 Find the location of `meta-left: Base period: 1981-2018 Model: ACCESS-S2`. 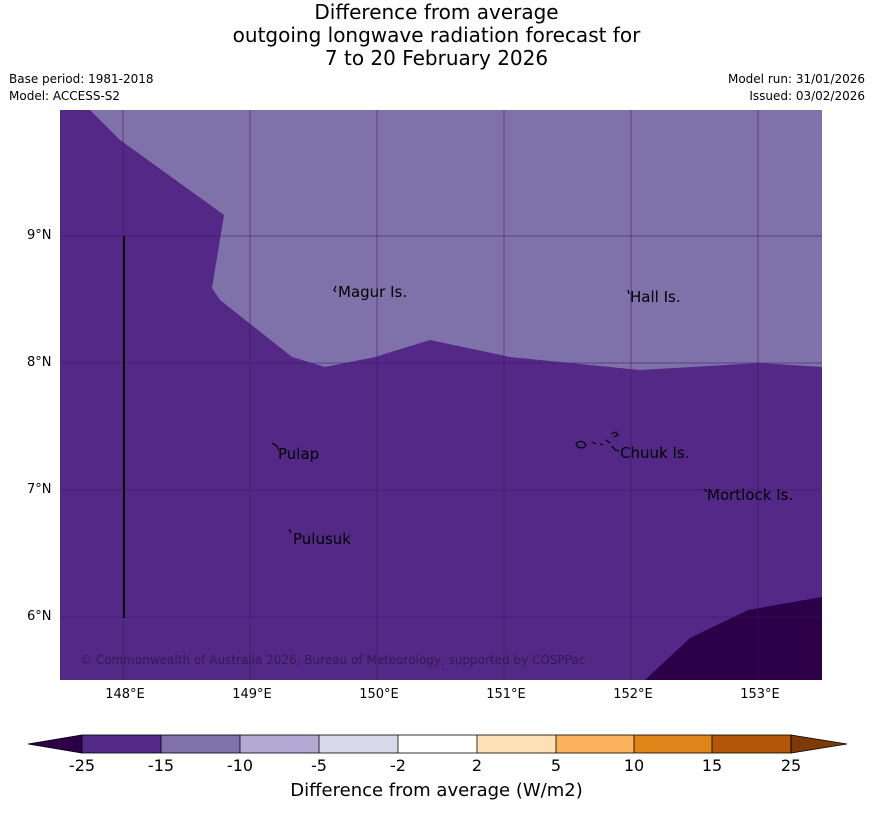

meta-left: Base period: 1981-2018 Model: ACCESS-S2 is located at coordinates (81, 88).